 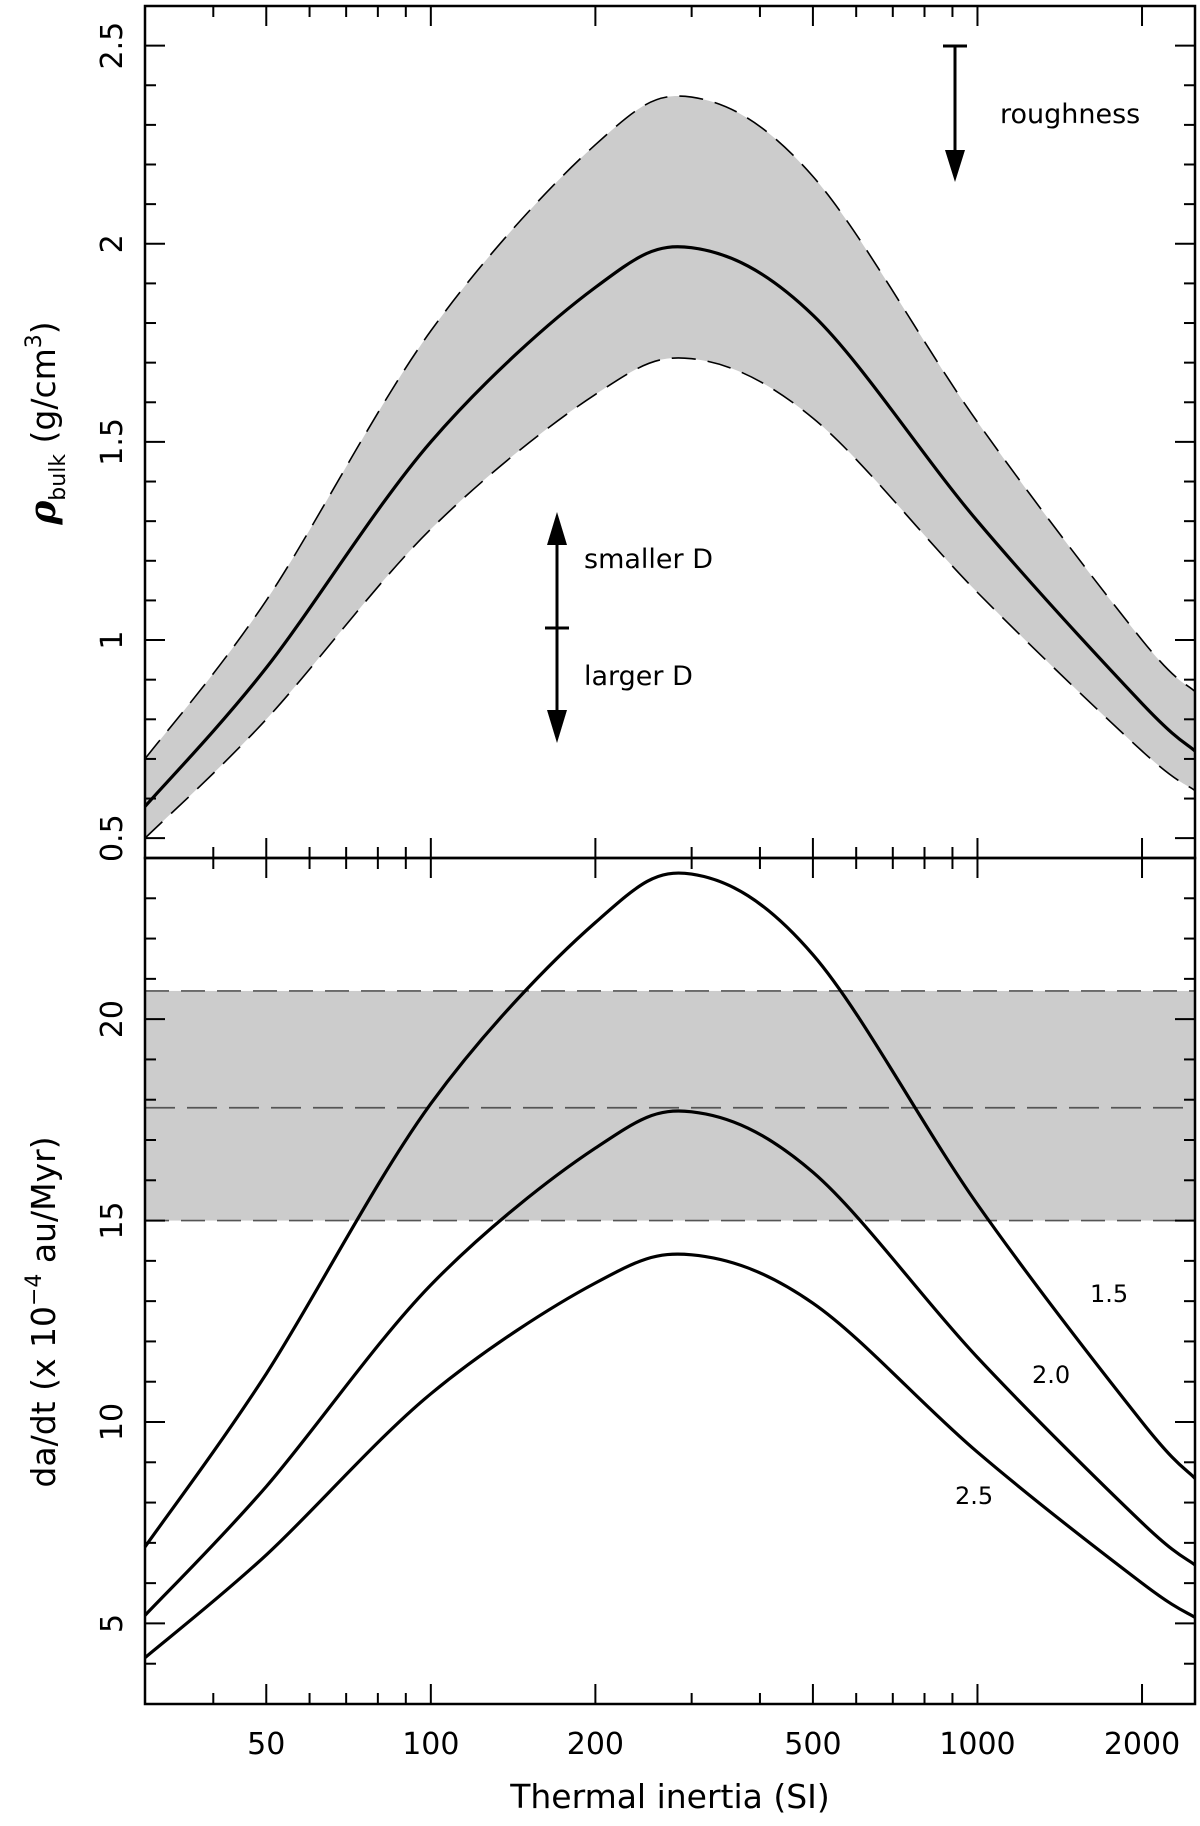 I want to click on density-y-tick-label: 1.5, so click(x=112, y=442).